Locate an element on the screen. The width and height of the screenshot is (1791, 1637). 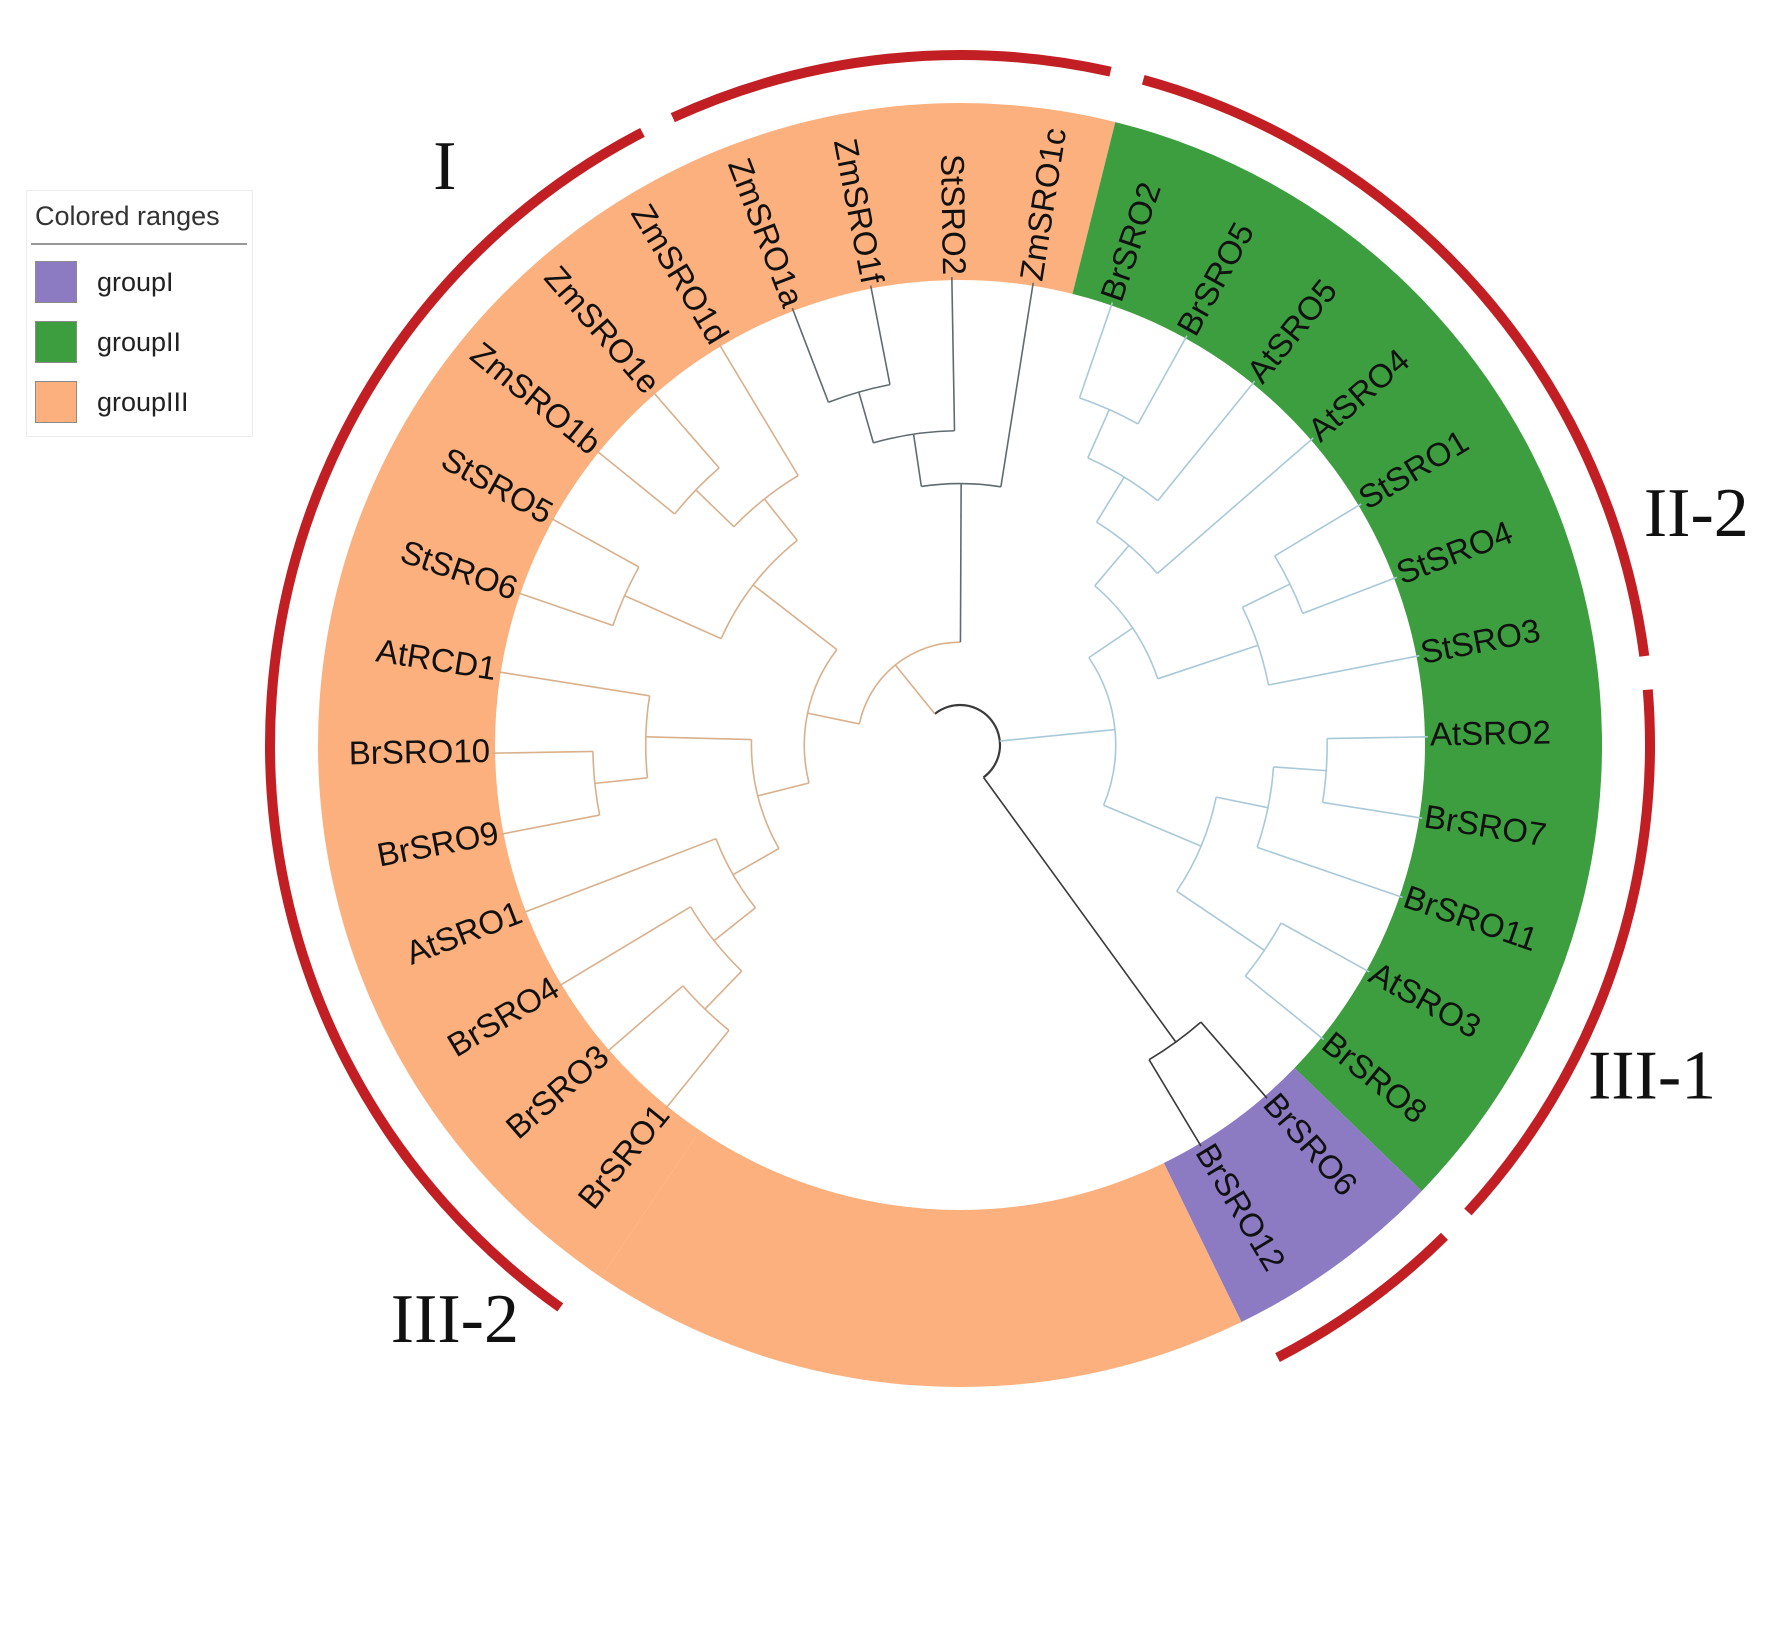
clade-label-II-1: II-1 is located at coordinates (960, 3).